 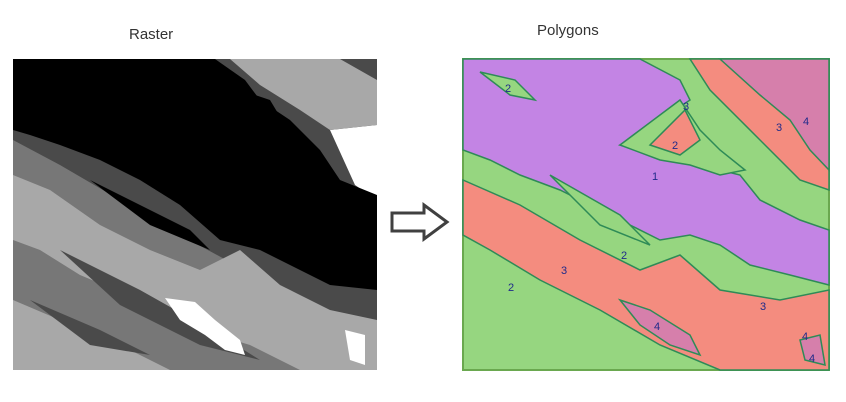 What do you see at coordinates (812, 350) in the screenshot?
I see `polygon-region-4-corner` at bounding box center [812, 350].